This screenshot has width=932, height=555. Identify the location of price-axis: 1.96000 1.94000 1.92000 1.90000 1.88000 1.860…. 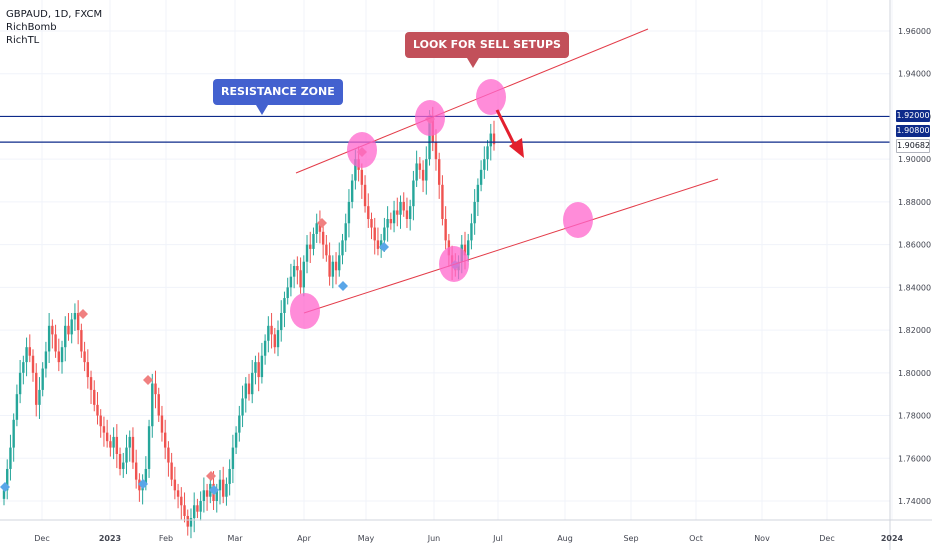
(914, 266).